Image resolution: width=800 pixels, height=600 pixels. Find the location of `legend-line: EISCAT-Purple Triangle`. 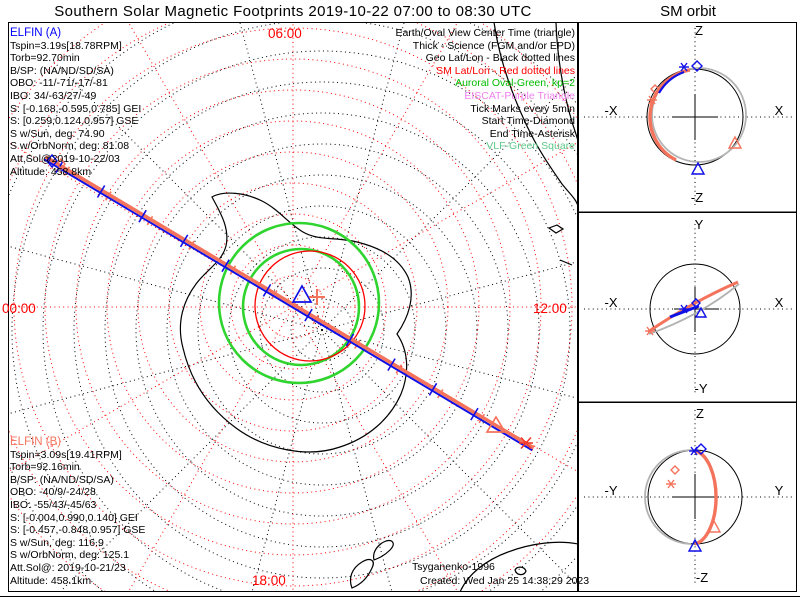

legend-line: EISCAT-Purple Triangle is located at coordinates (519, 95).